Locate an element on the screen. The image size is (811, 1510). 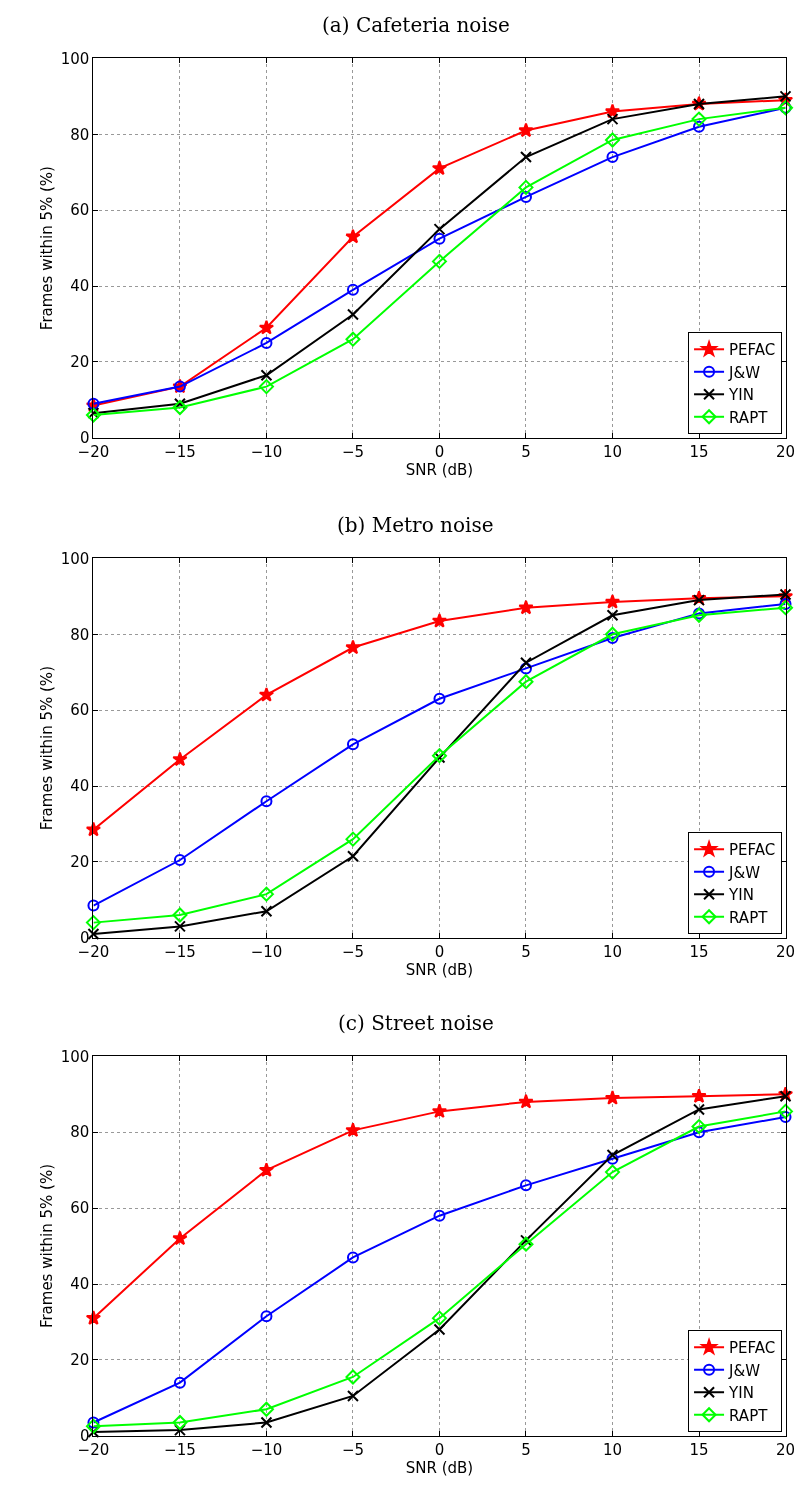
chart-title: (a) Cafeteria noise is located at coordinates (416, 25).